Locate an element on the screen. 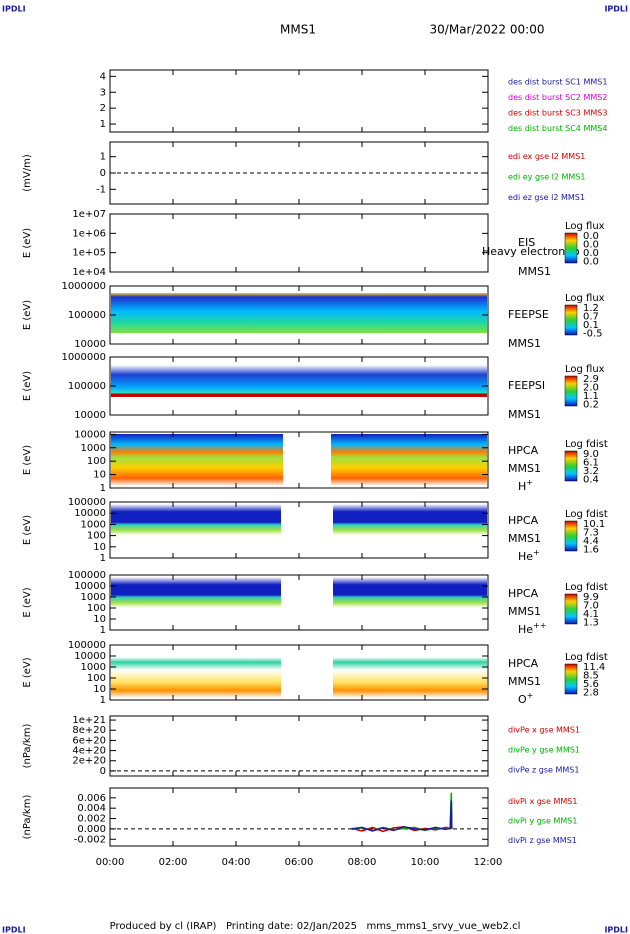  x-tick-label: 00:00 is located at coordinates (110, 862).